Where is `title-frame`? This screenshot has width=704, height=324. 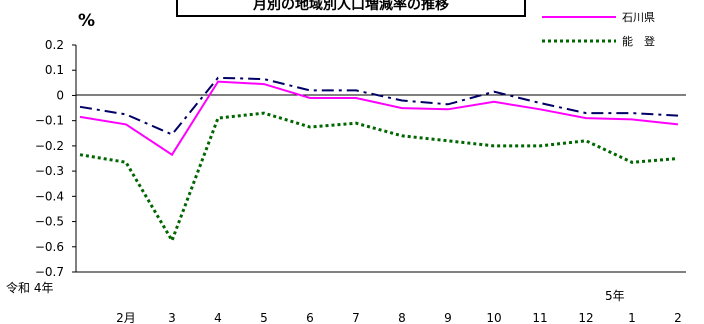
title-frame is located at coordinates (351, 8).